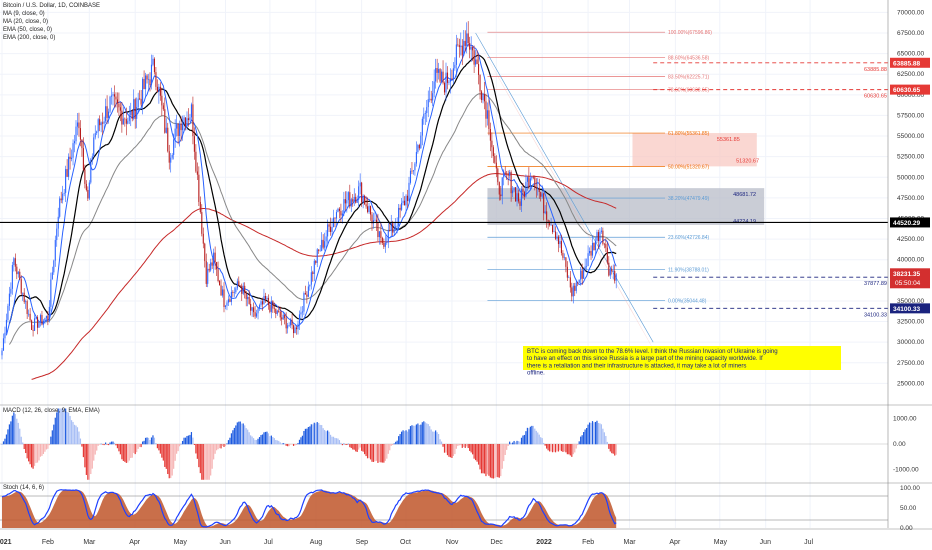 The height and width of the screenshot is (550, 932). What do you see at coordinates (309, 508) in the screenshot?
I see `stoch-k-line` at bounding box center [309, 508].